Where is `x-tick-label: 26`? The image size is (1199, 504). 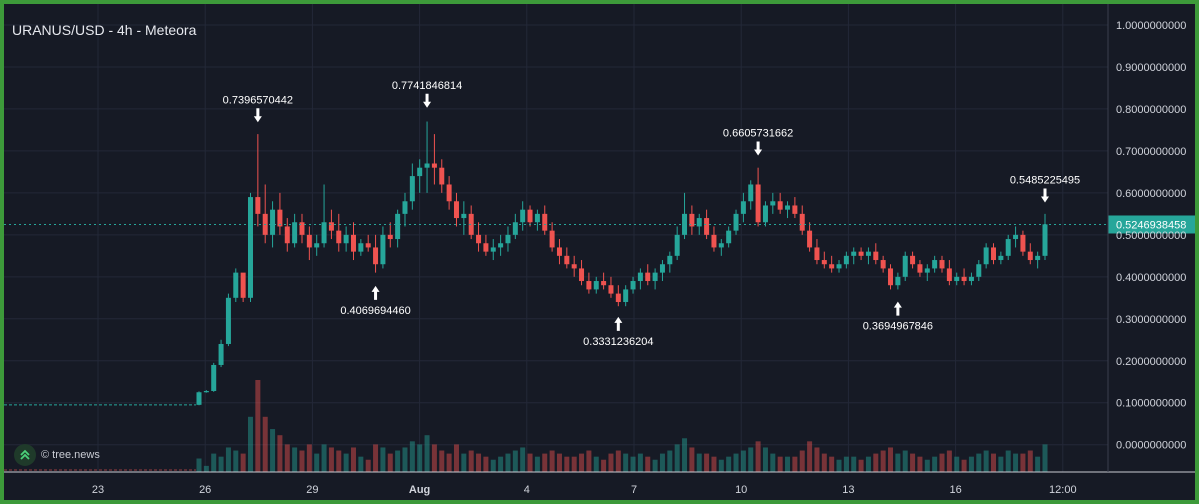
x-tick-label: 26 is located at coordinates (205, 490).